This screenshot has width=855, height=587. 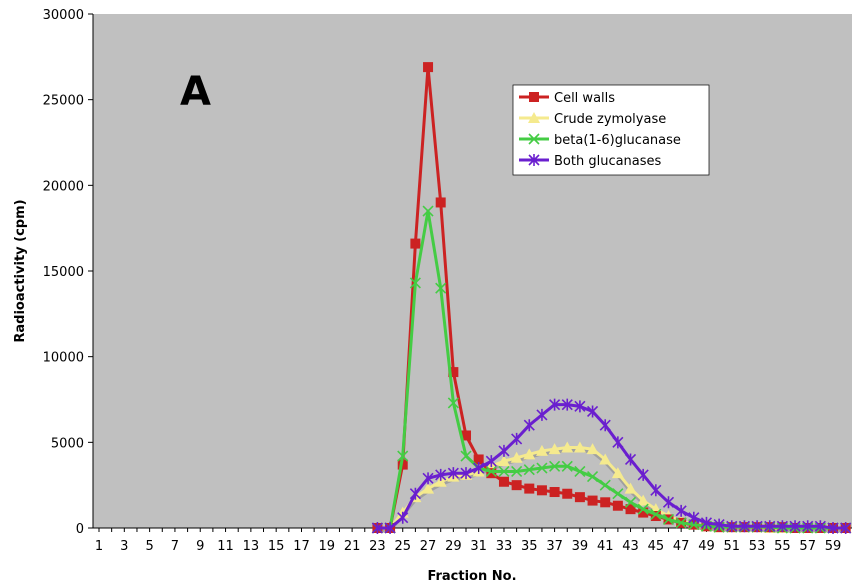 What do you see at coordinates (20, 270) in the screenshot?
I see `y-axis-title: Radioactivity (cpm)` at bounding box center [20, 270].